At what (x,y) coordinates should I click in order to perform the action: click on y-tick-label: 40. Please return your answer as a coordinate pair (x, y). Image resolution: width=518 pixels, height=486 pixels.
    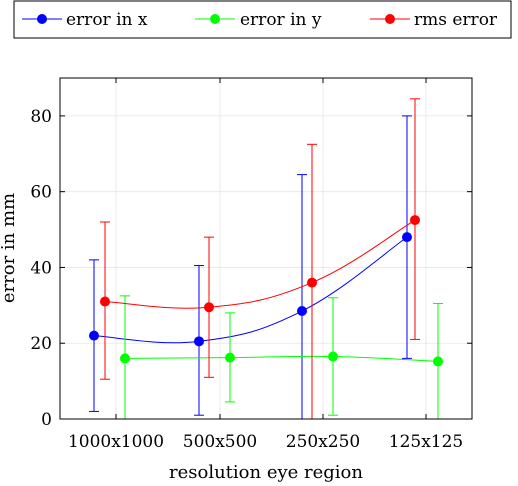
    Looking at the image, I should click on (41, 268).